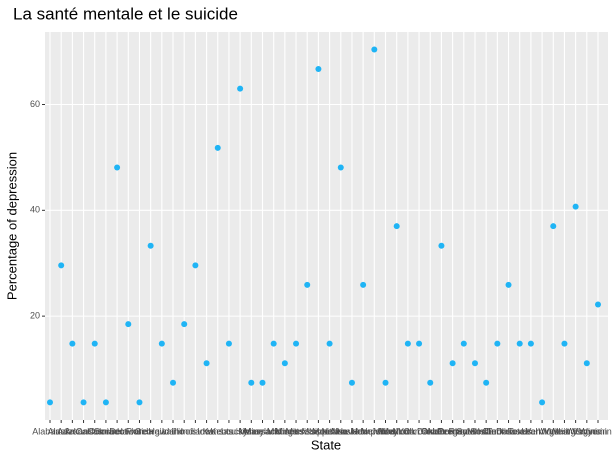  I want to click on x-tick-label: Mississippi, so click(307, 431).